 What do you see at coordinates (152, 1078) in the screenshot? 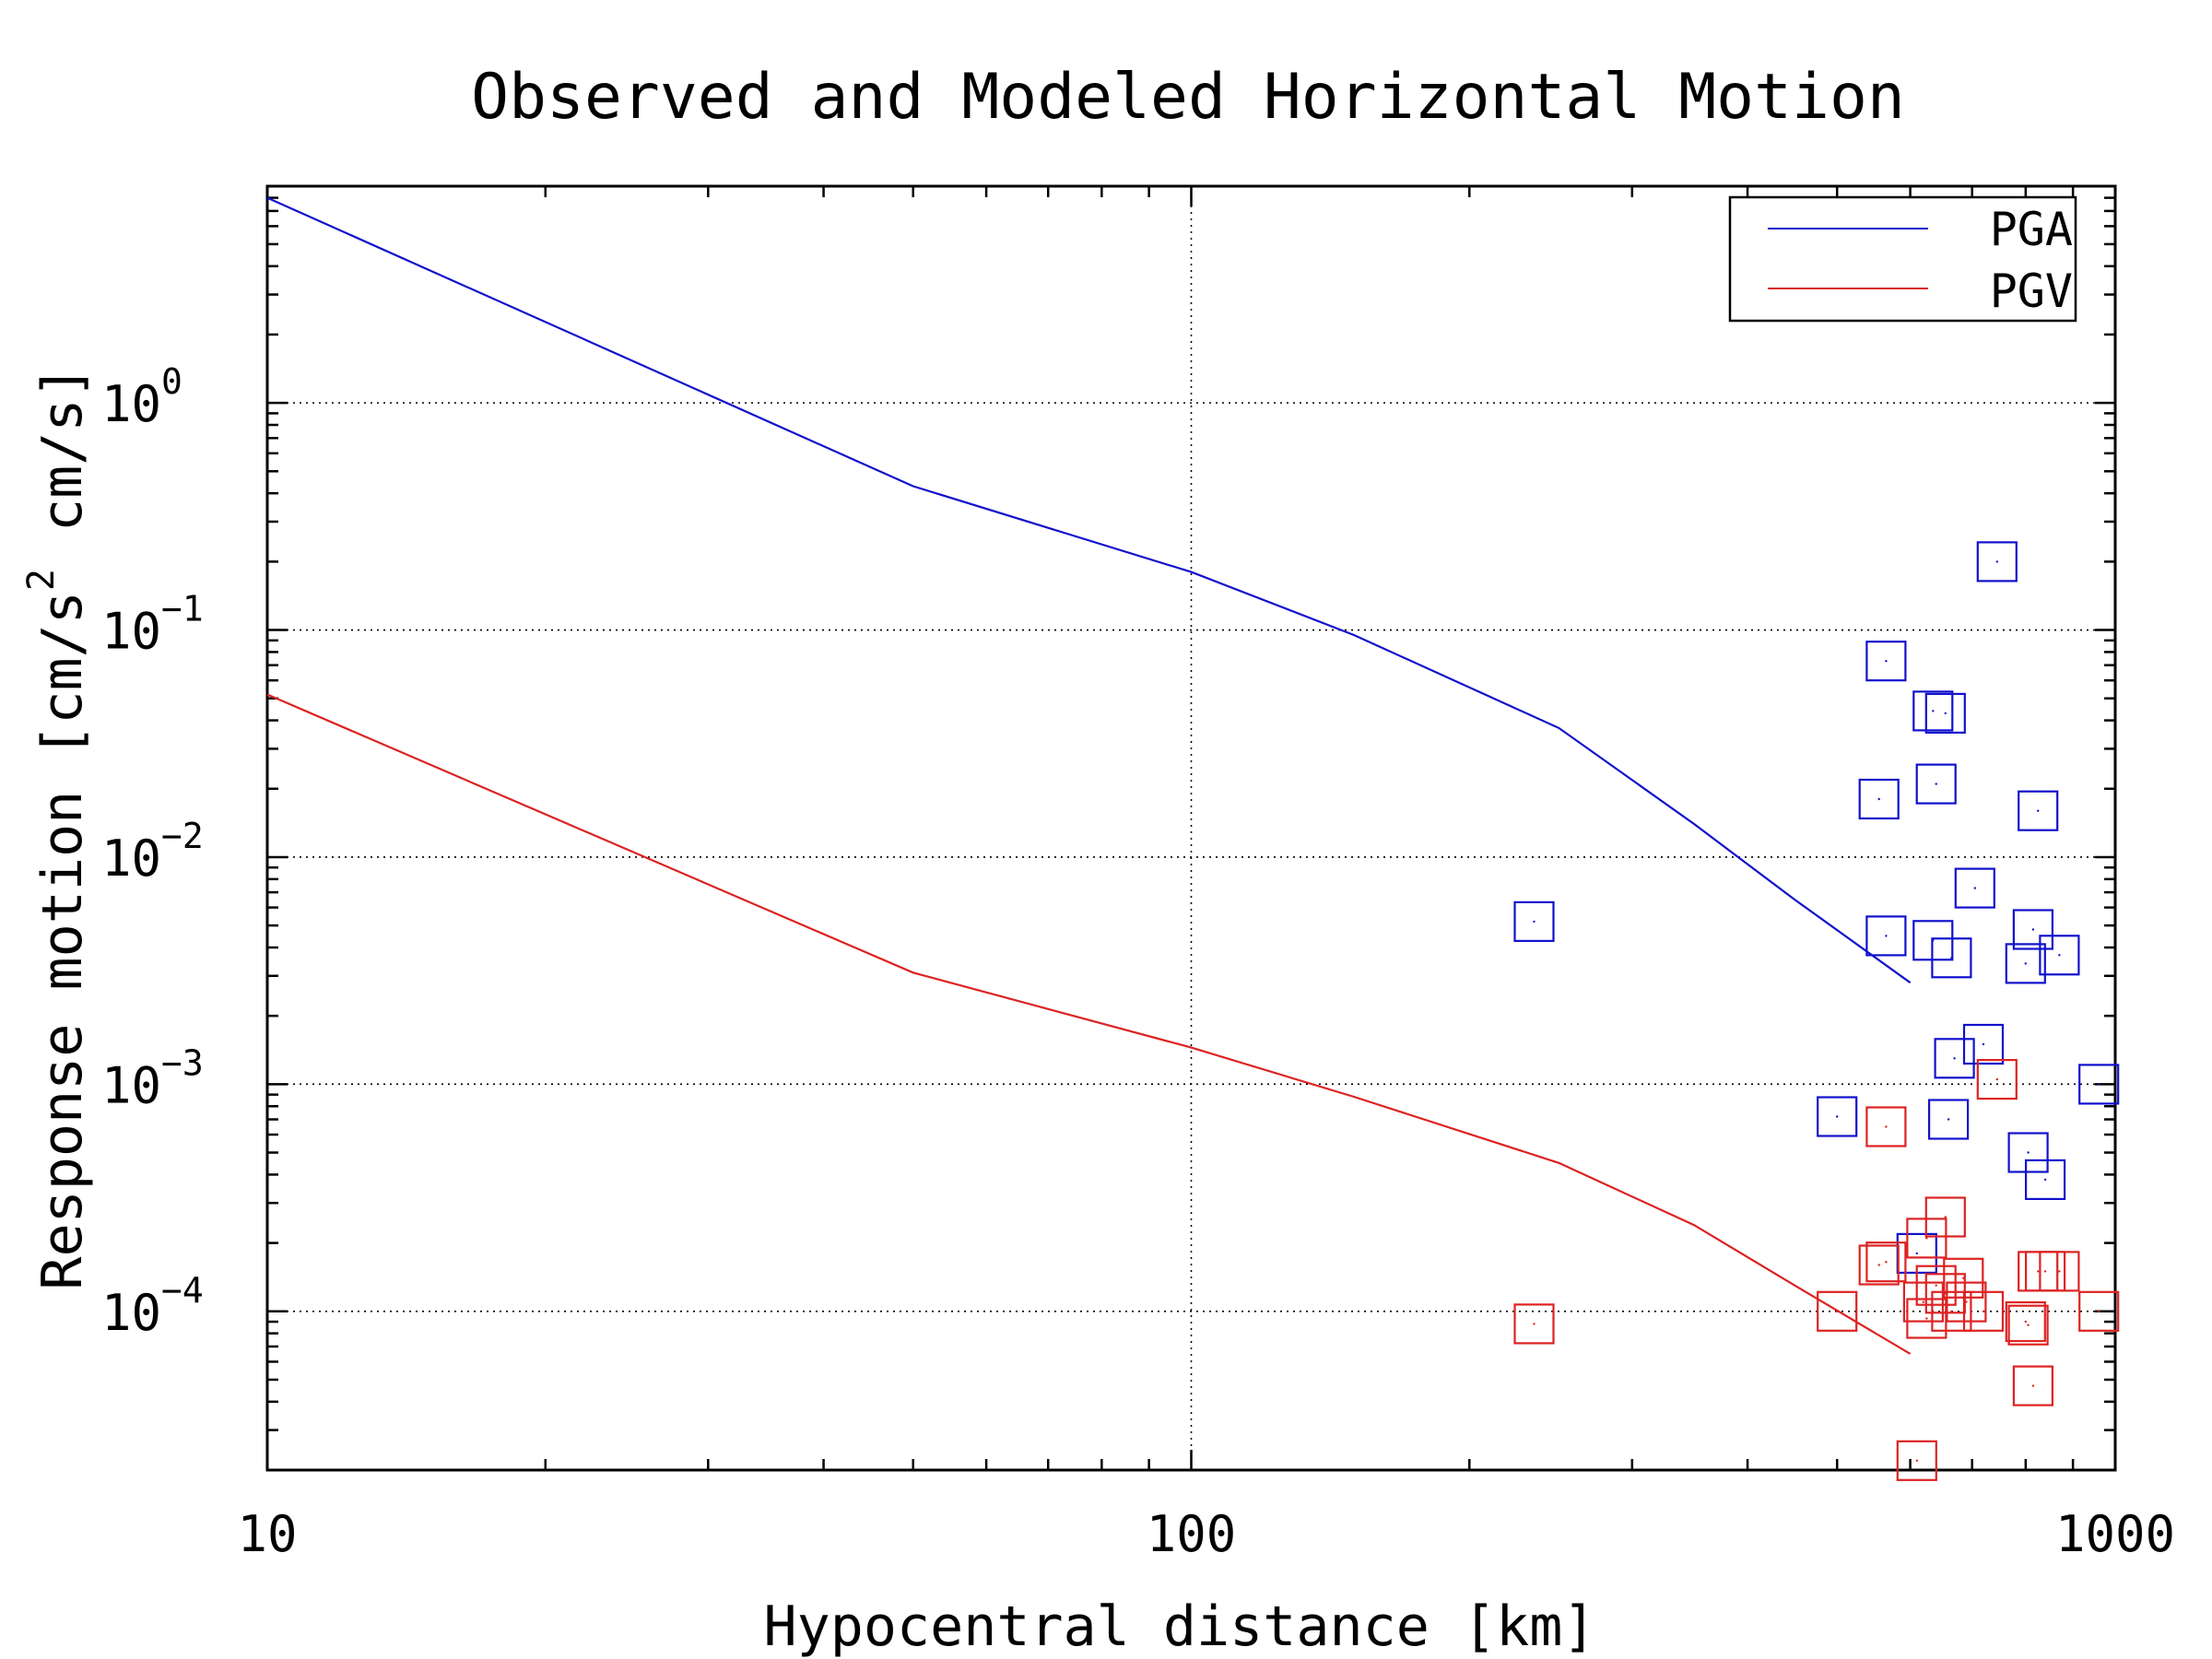
I see `y-tick-label: 10⁻³` at bounding box center [152, 1078].